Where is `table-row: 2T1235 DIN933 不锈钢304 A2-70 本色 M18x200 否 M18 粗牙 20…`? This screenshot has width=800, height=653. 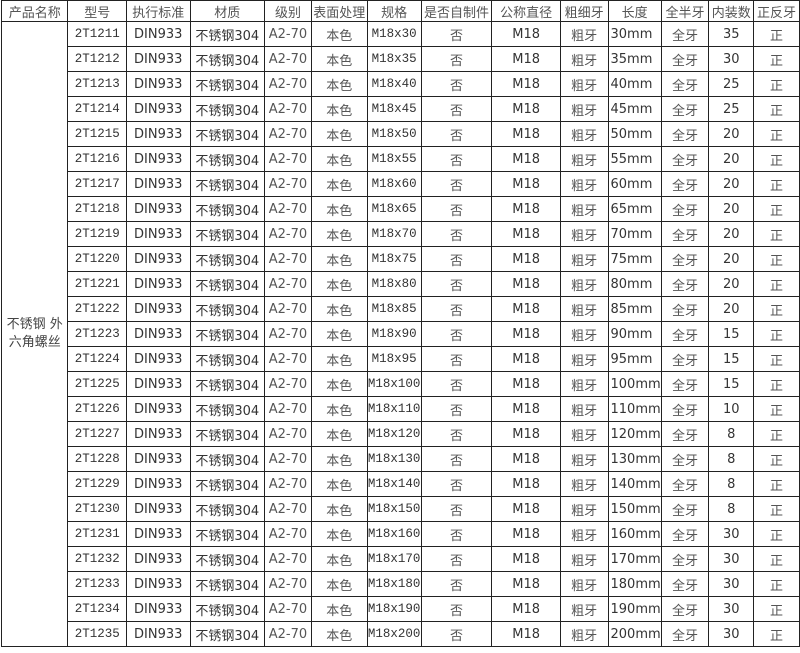 table-row: 2T1235 DIN933 不锈钢304 A2-70 本色 M18x200 否 M18 粗牙 20… is located at coordinates (401, 634).